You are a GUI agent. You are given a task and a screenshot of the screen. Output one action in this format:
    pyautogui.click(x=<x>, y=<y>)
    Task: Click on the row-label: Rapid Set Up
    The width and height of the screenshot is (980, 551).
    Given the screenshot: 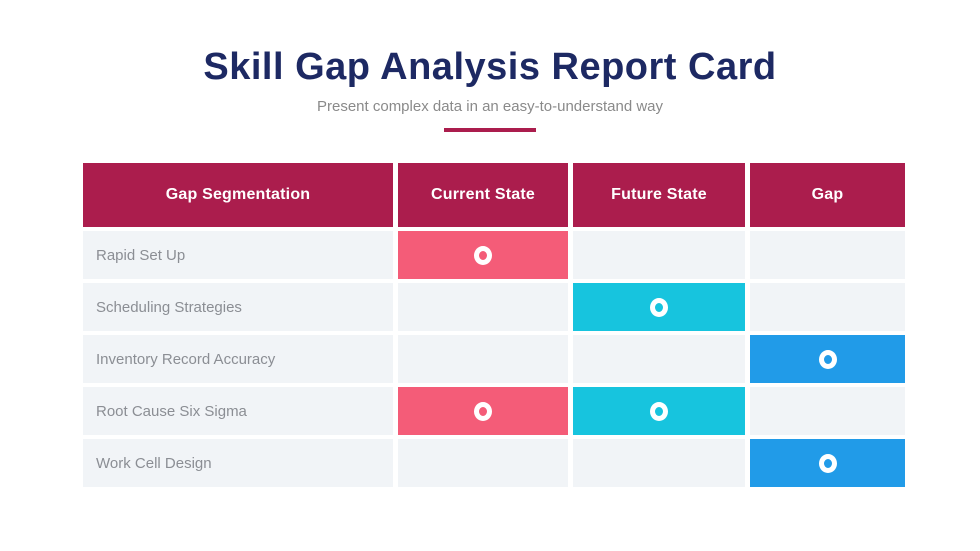 What is the action you would take?
    pyautogui.click(x=238, y=255)
    